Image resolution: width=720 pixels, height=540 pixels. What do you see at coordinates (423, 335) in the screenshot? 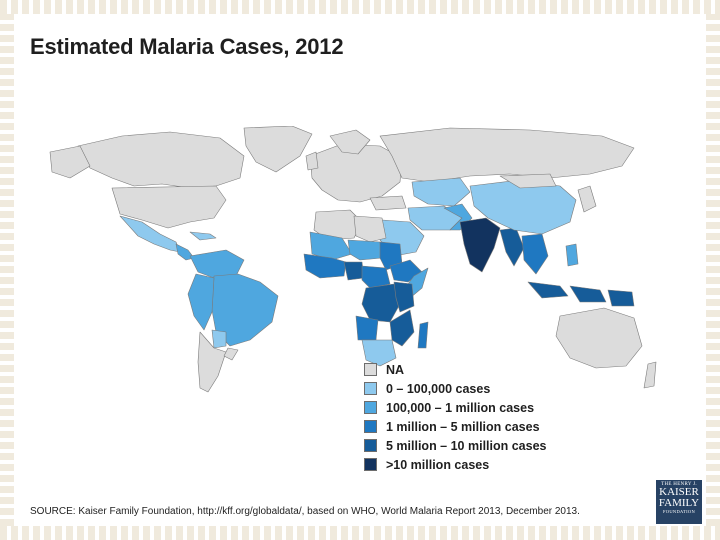
I see `region-madagascar` at bounding box center [423, 335].